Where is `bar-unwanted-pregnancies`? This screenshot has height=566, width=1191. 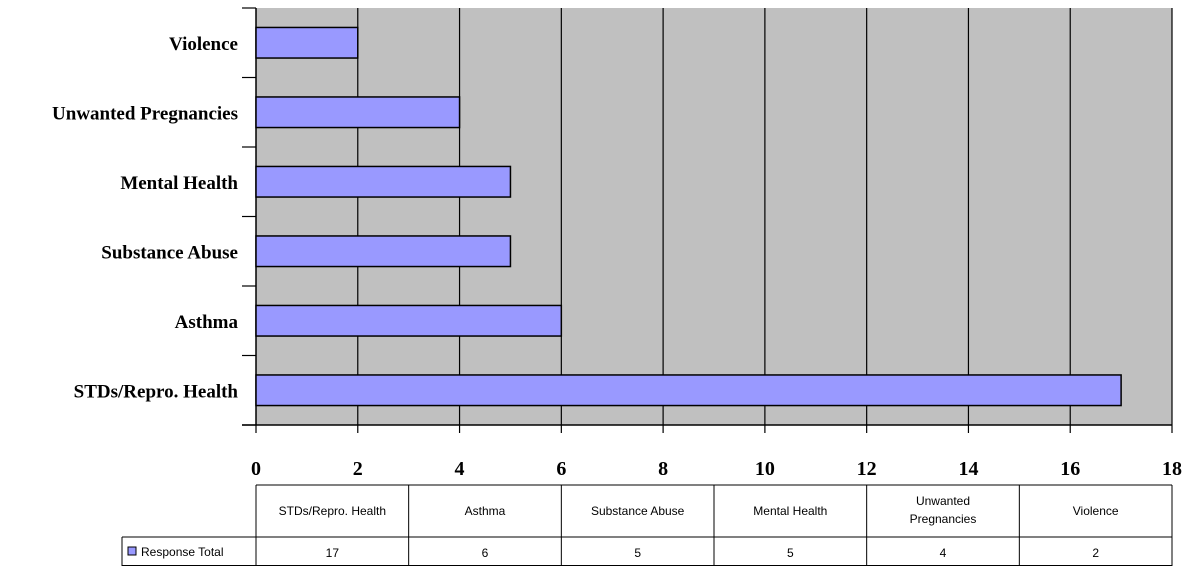 bar-unwanted-pregnancies is located at coordinates (358, 112).